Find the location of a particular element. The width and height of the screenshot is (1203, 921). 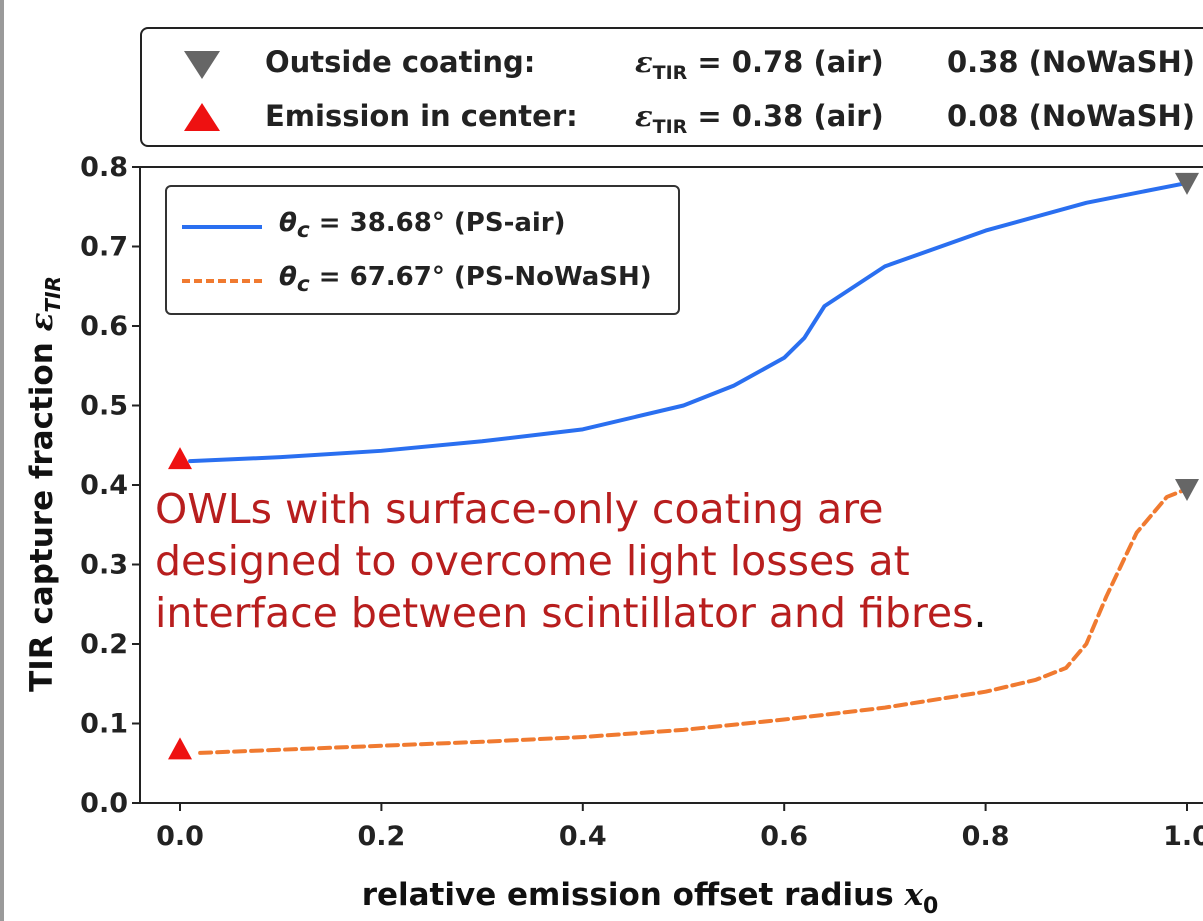

solid-line-swatch is located at coordinates (222, 227).